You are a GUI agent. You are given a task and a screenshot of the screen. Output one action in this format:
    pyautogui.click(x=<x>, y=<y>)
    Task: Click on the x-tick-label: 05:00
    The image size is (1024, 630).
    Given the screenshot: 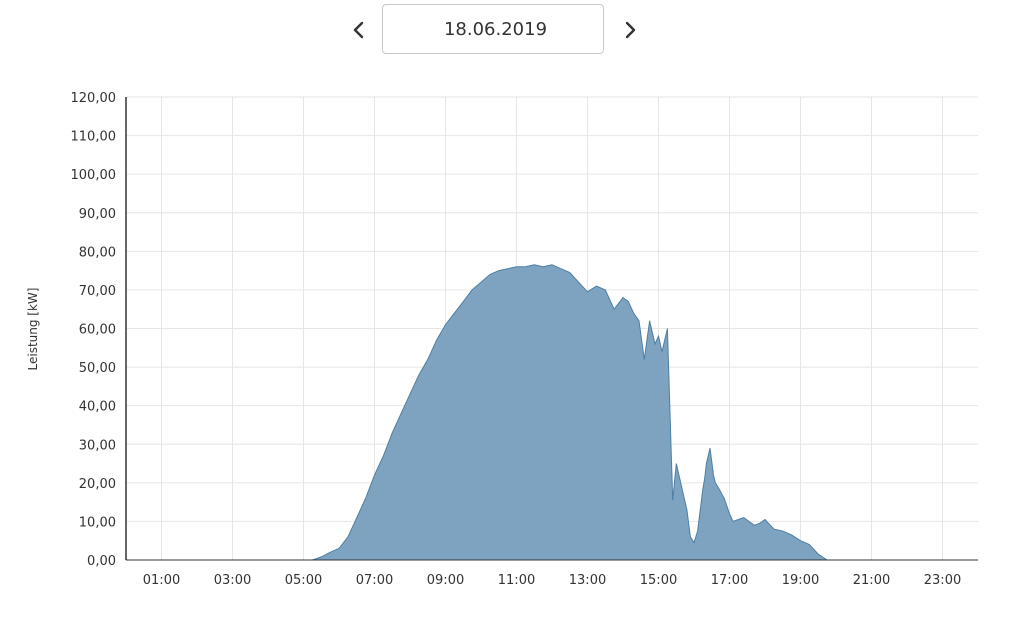 What is the action you would take?
    pyautogui.click(x=303, y=580)
    